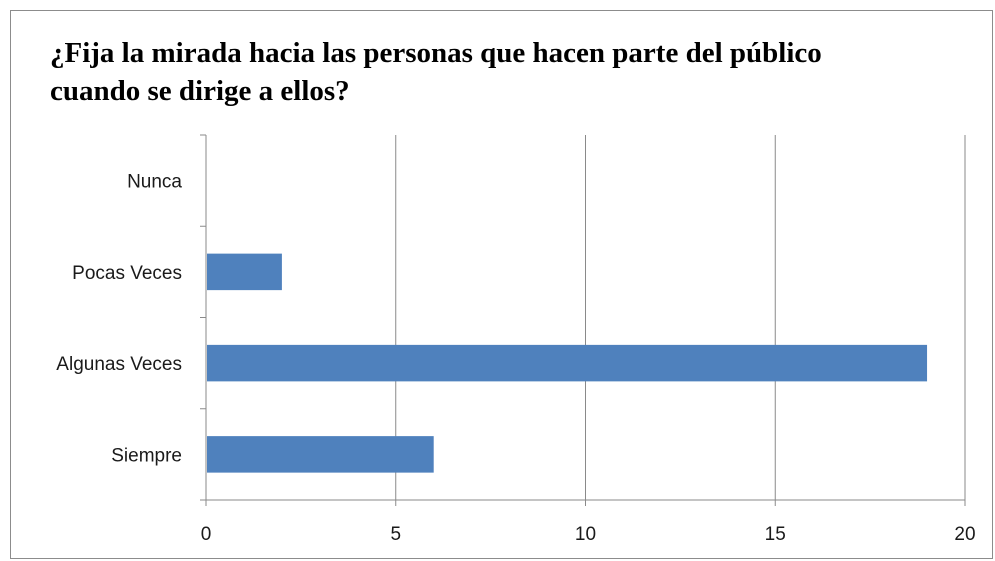 The width and height of the screenshot is (995, 561). I want to click on category-label: Siempre, so click(146, 455).